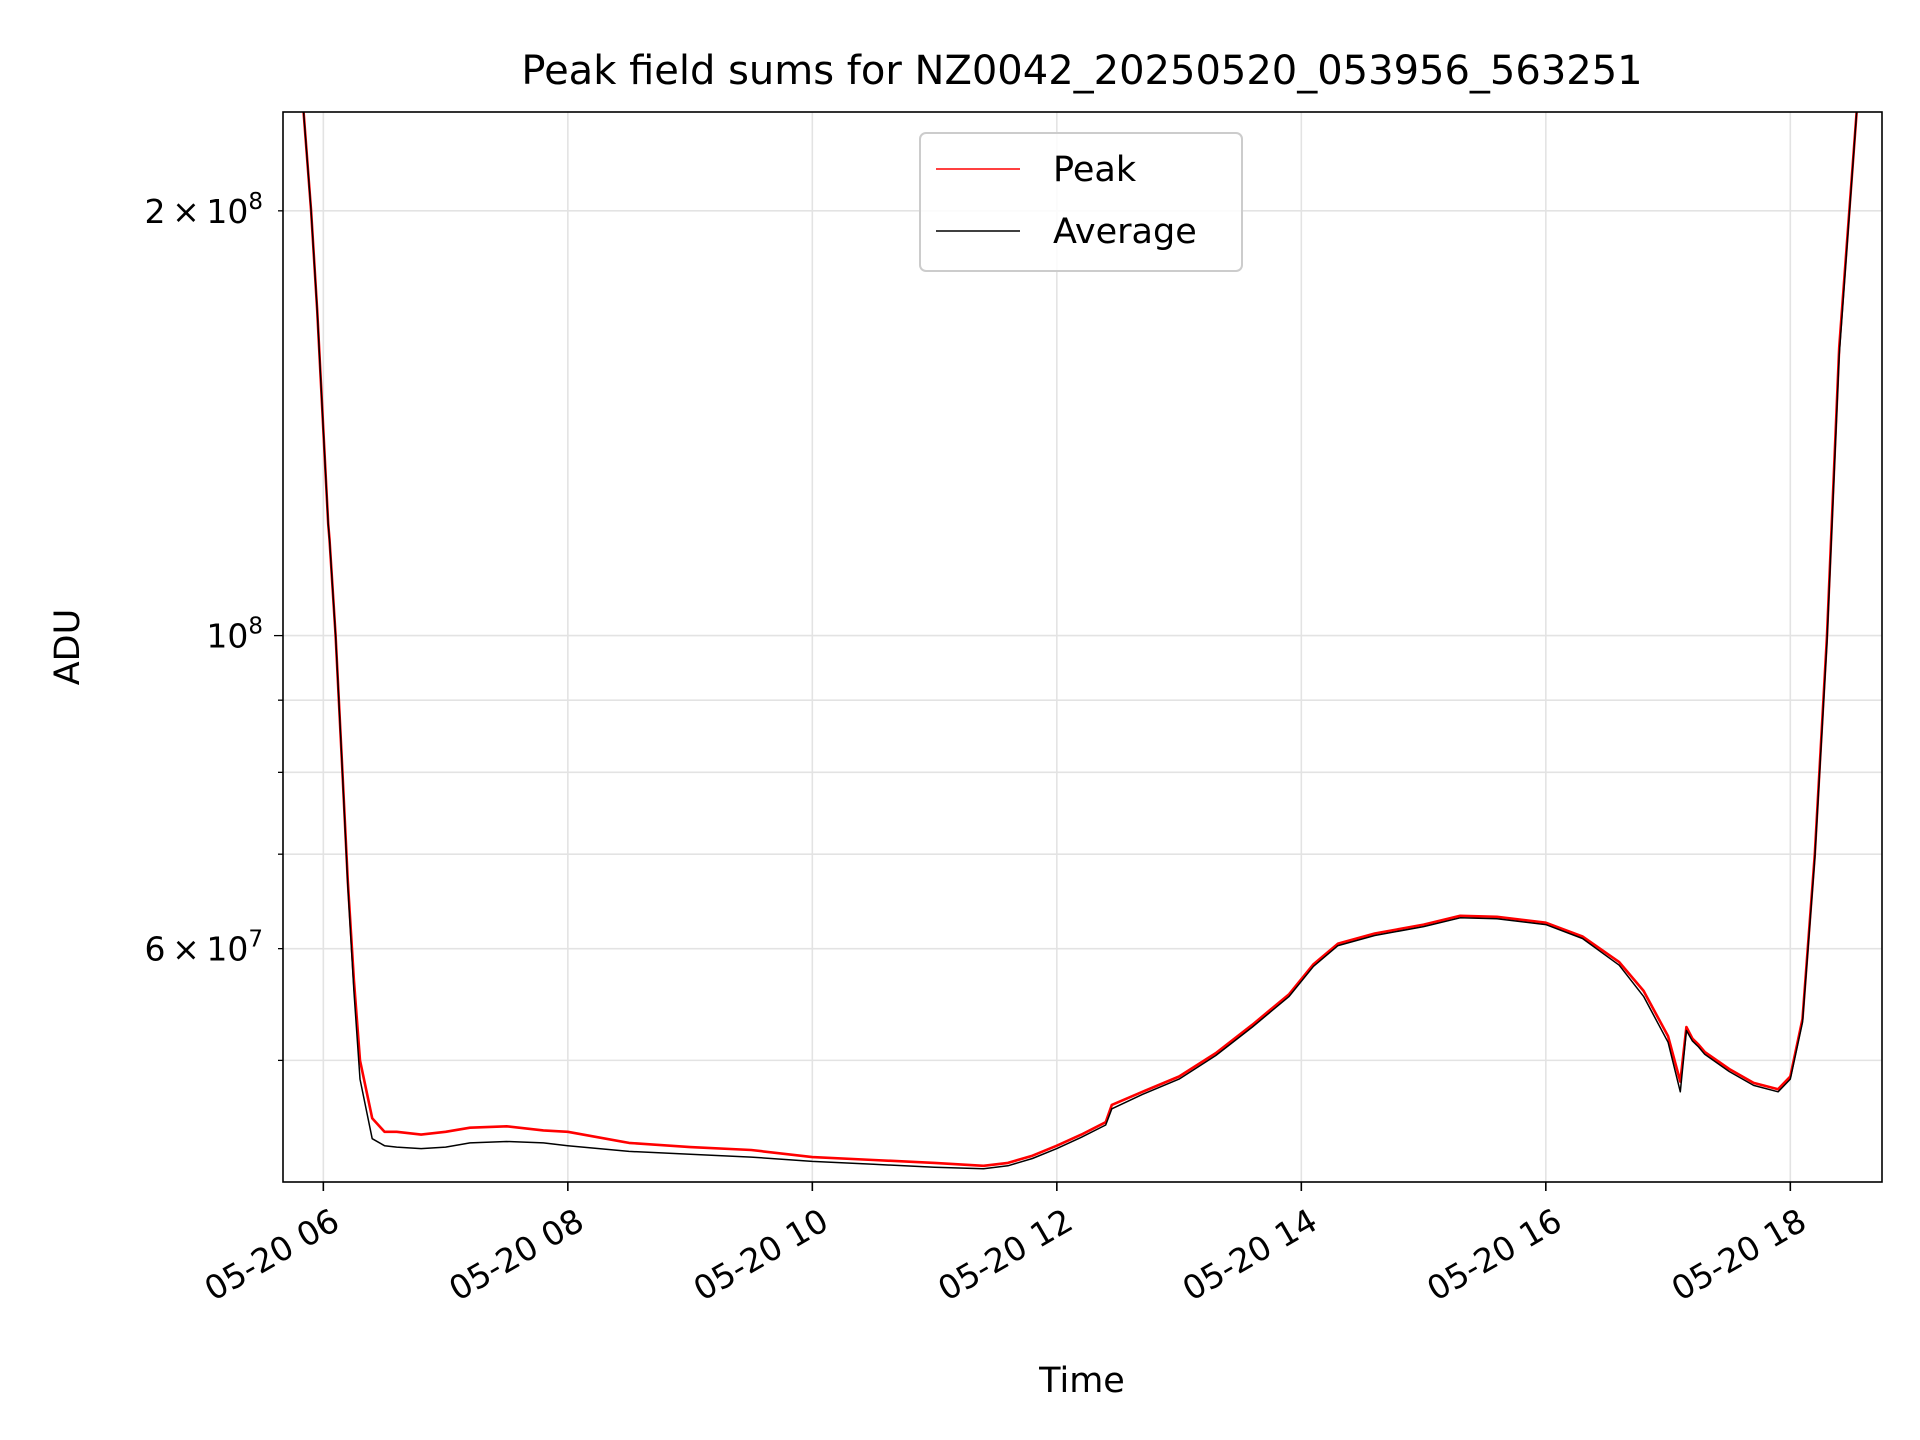  What do you see at coordinates (1095, 170) in the screenshot?
I see `legend-label-peak: Peak` at bounding box center [1095, 170].